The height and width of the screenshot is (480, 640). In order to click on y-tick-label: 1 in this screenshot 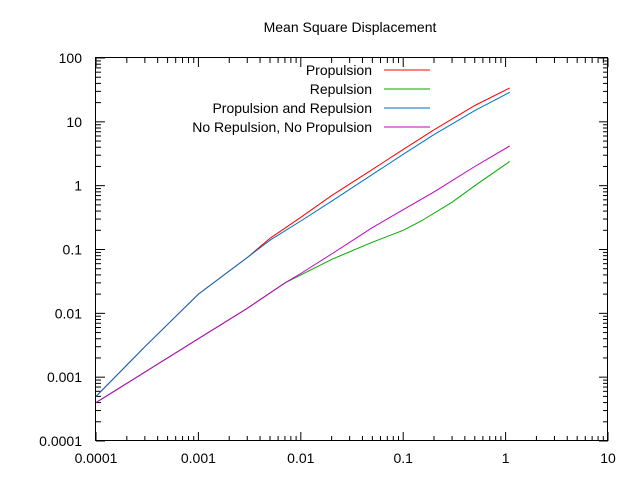, I will do `click(78, 186)`.